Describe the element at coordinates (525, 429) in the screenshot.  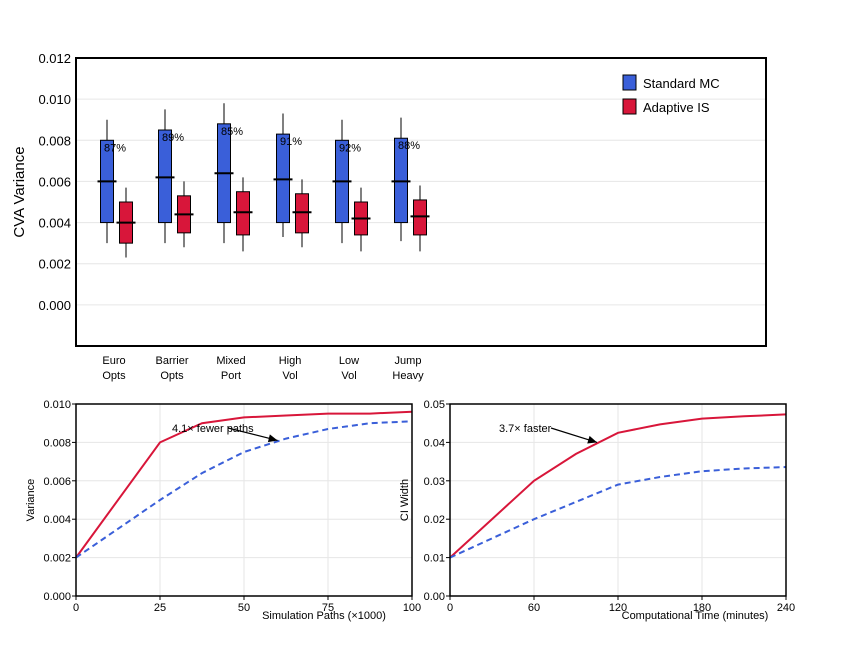
I see `speedup-annotation-text: 3.7× faster` at that location.